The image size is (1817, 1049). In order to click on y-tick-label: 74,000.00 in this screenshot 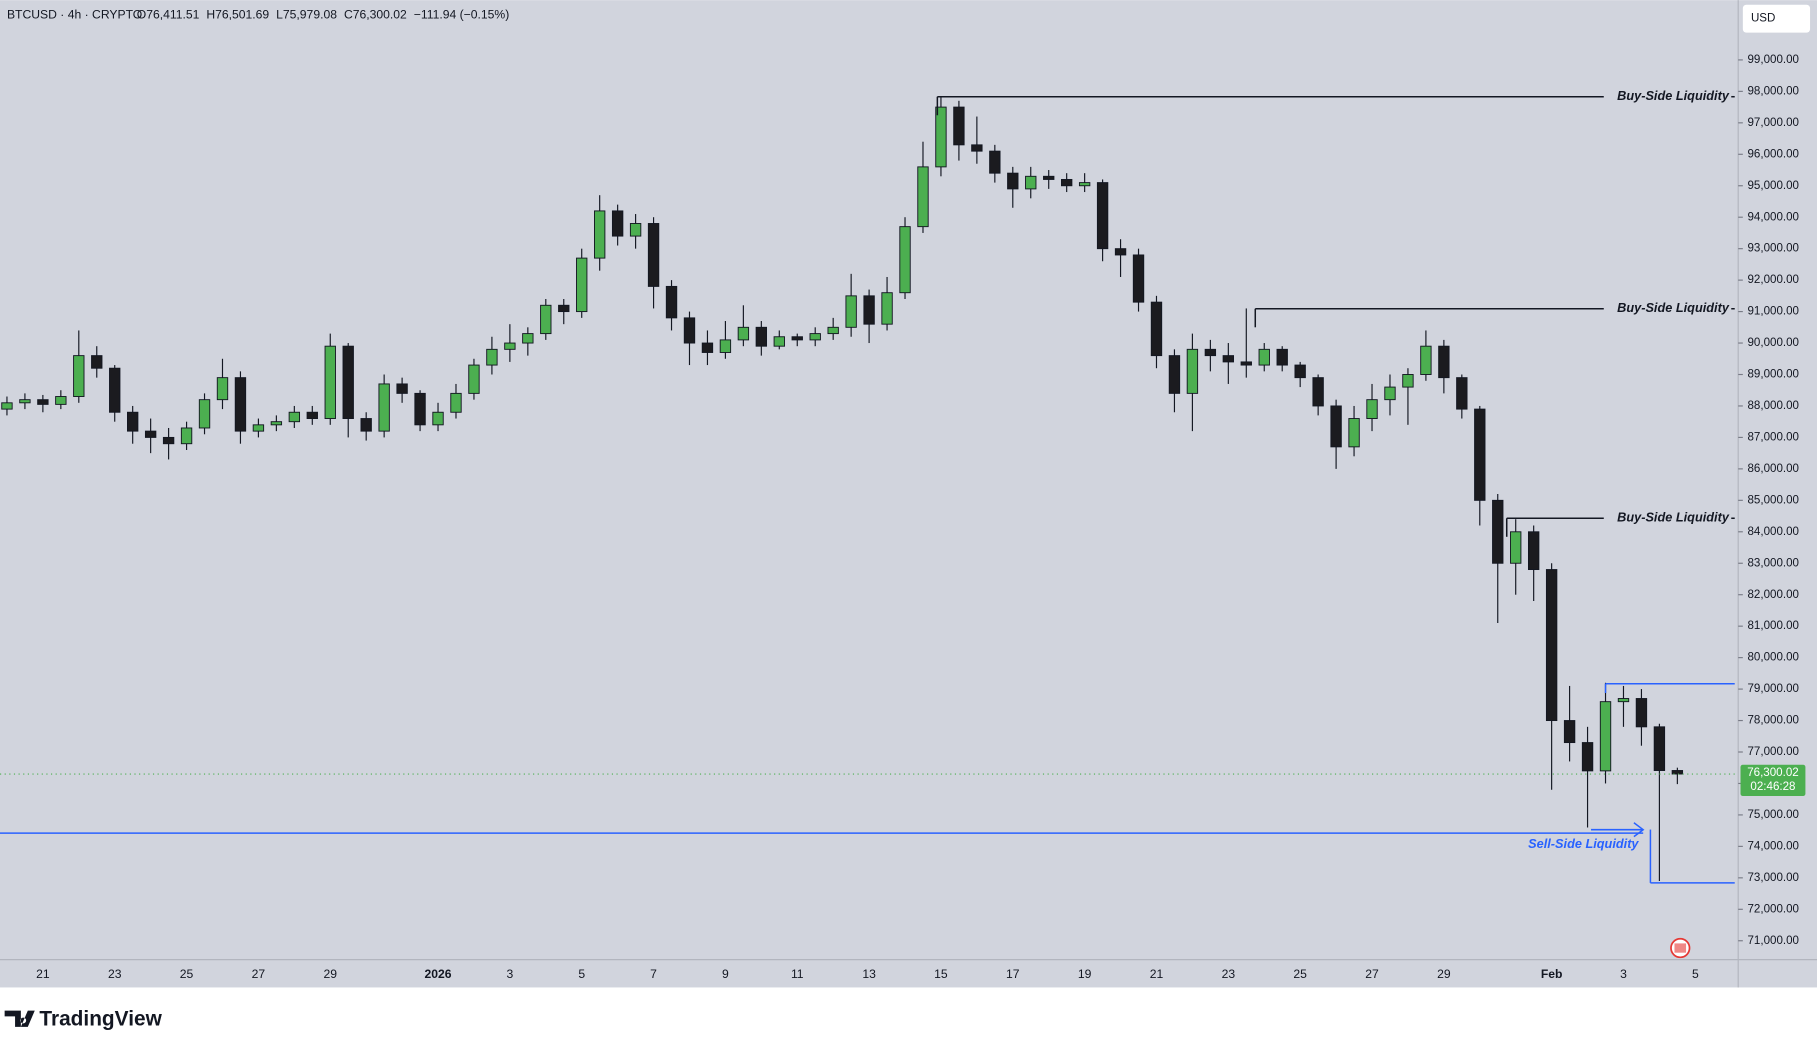, I will do `click(1773, 846)`.